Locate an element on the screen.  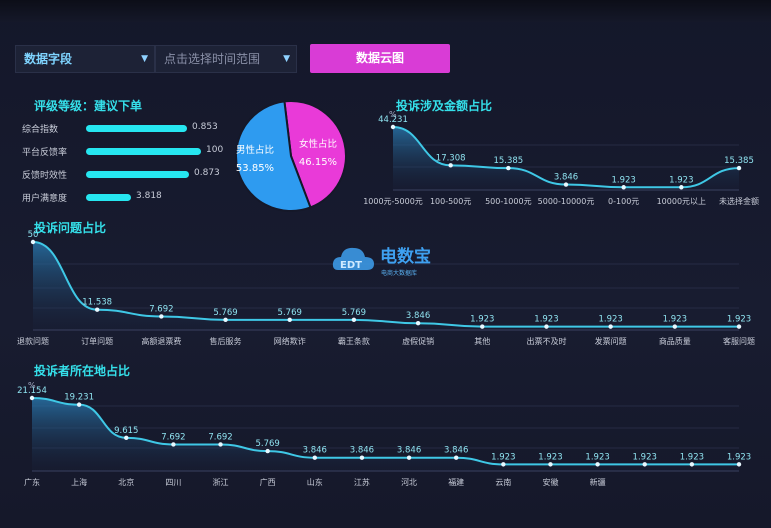
data-cloud-button: 数据云图 is located at coordinates (380, 58).